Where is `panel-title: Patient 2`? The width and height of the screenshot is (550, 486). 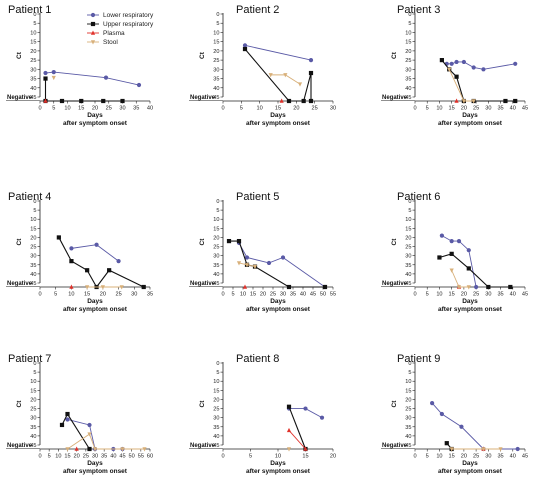 panel-title: Patient 2 is located at coordinates (257, 10).